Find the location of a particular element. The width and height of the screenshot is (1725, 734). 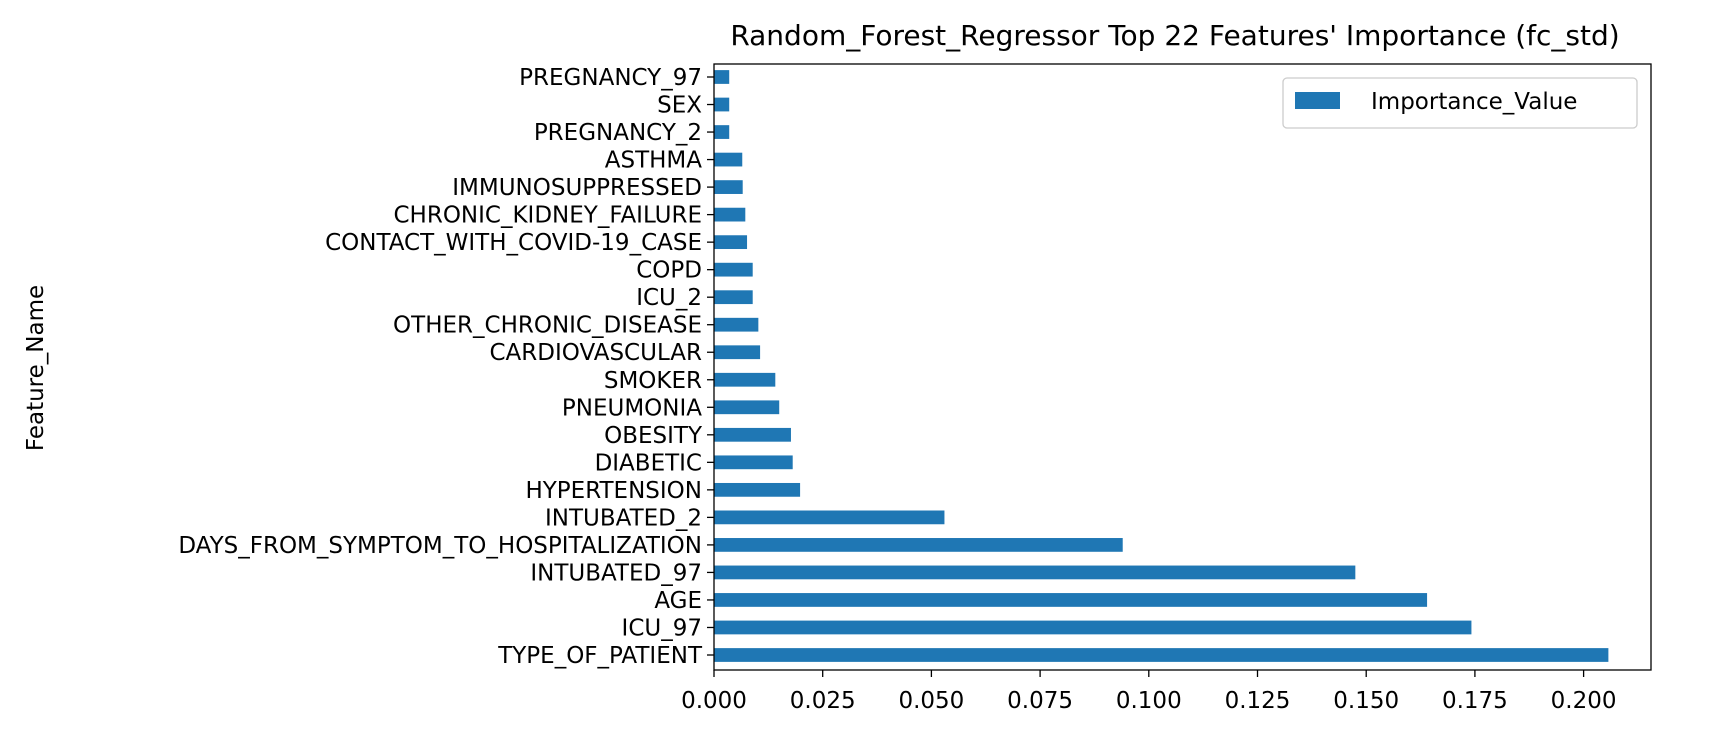

y-tick-label: OTHER_CHRONIC_DISEASE is located at coordinates (547, 326).